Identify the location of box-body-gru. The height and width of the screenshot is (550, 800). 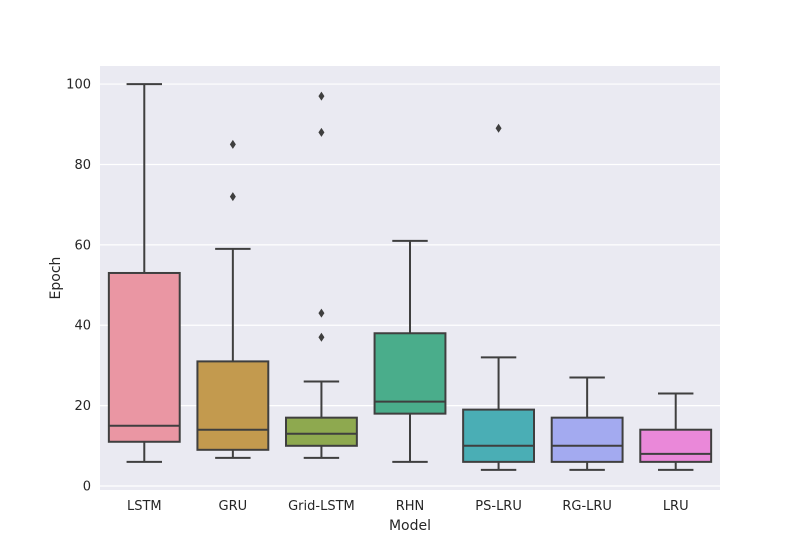
(233, 405).